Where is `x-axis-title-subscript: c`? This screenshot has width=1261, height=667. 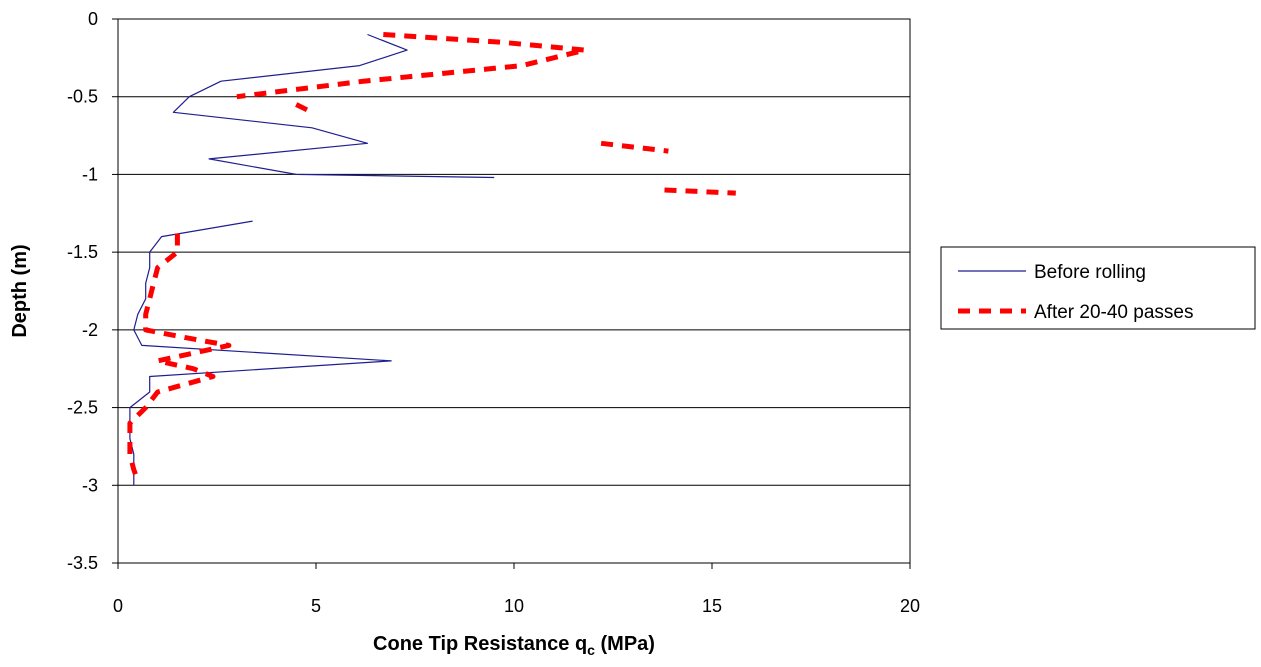
x-axis-title-subscript: c is located at coordinates (591, 650).